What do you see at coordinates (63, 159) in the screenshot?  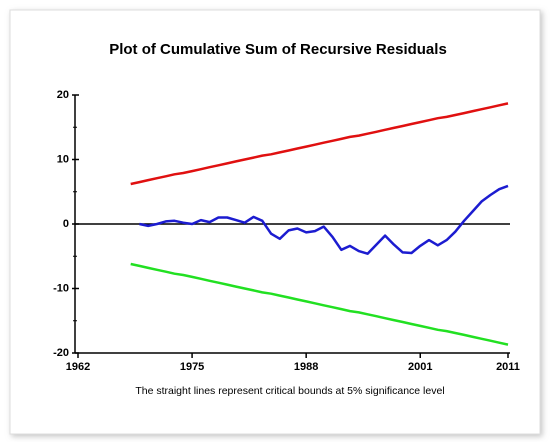 I see `y-tick-label: 10` at bounding box center [63, 159].